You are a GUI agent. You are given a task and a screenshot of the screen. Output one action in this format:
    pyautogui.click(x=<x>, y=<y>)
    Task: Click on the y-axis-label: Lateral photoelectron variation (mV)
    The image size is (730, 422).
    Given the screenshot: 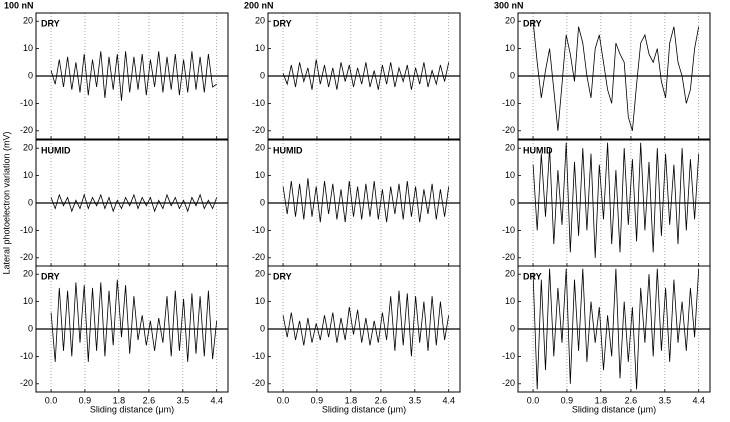 What is the action you would take?
    pyautogui.click(x=6, y=202)
    